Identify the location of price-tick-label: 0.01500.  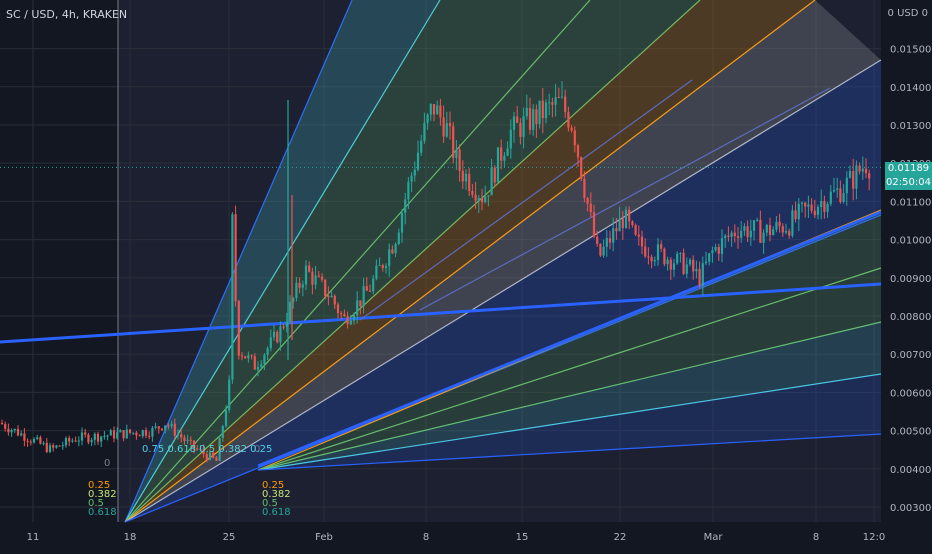
(910, 50).